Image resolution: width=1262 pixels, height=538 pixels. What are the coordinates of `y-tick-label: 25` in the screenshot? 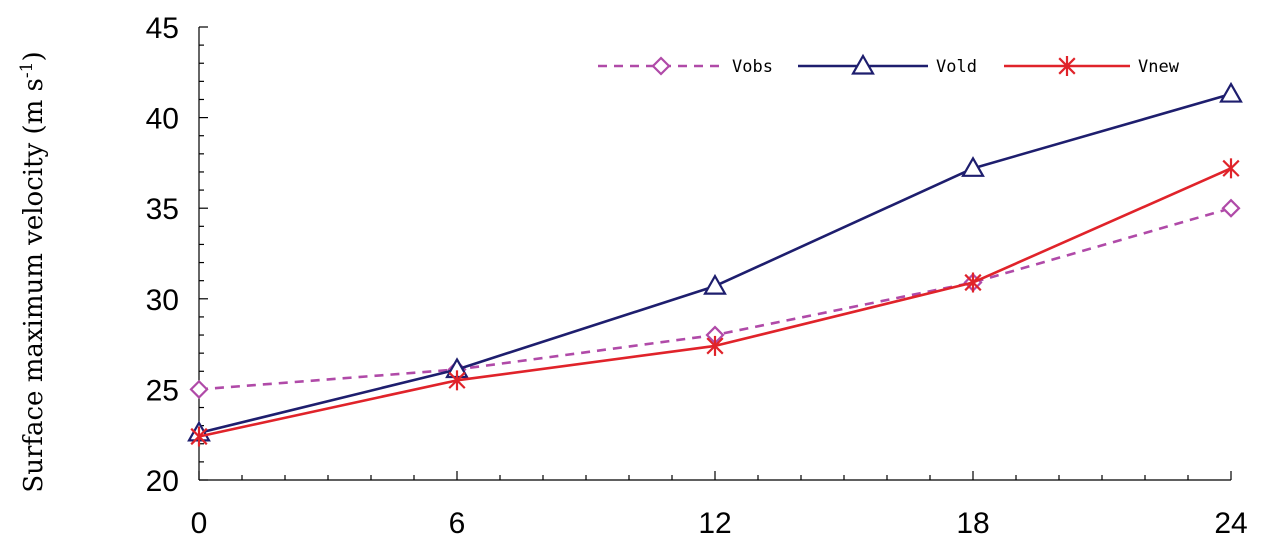 It's located at (162, 390).